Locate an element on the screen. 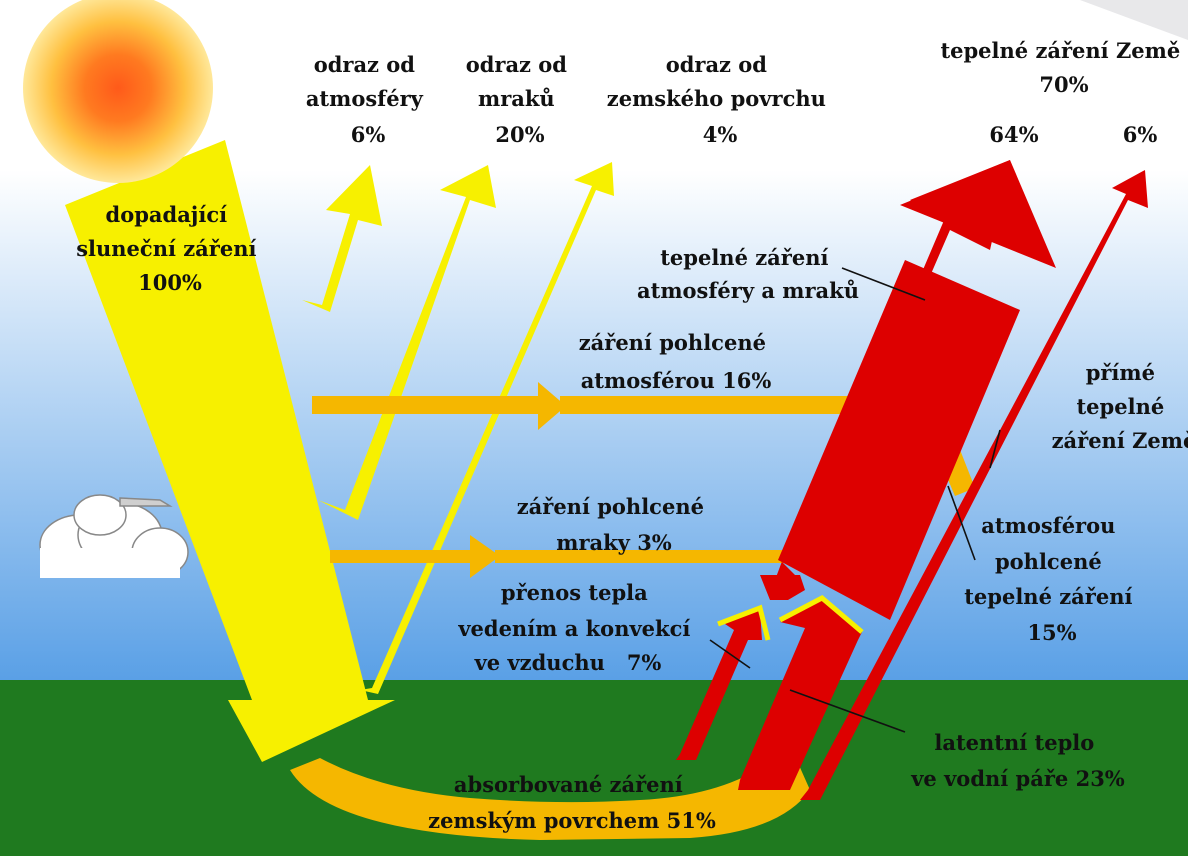 This screenshot has width=1188, height=856. label-reflect-surface: odraz od zemského povrchu 4% is located at coordinates (720, 99).